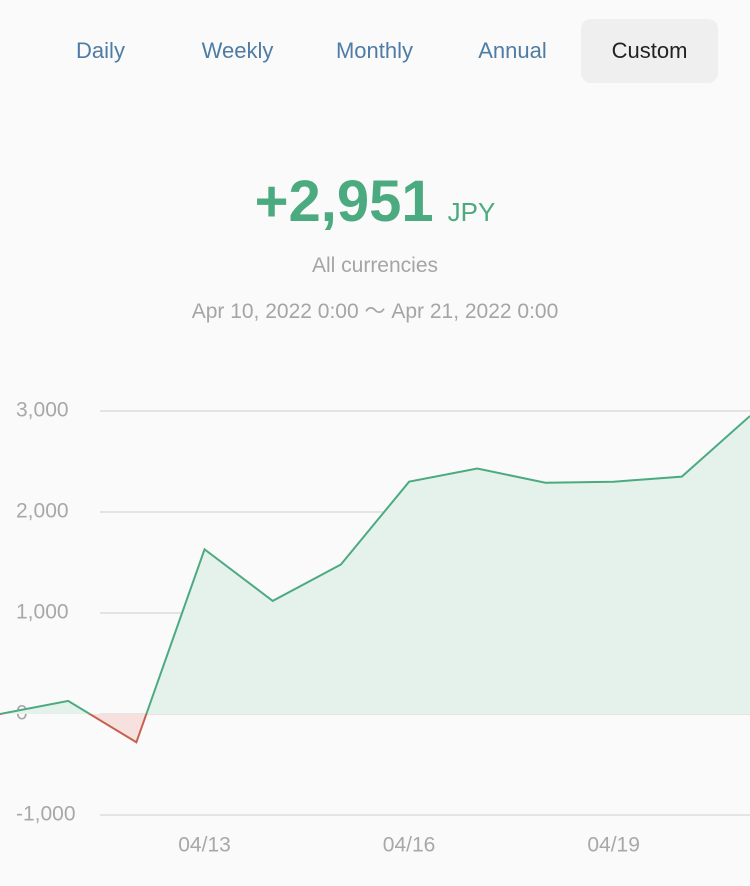  What do you see at coordinates (374, 50) in the screenshot?
I see `tab: Monthly` at bounding box center [374, 50].